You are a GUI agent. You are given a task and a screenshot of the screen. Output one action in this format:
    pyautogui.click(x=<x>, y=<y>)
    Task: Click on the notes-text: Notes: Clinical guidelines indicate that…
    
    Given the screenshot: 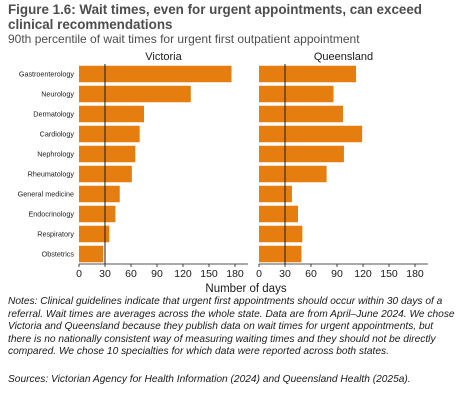 What is the action you would take?
    pyautogui.click(x=231, y=327)
    